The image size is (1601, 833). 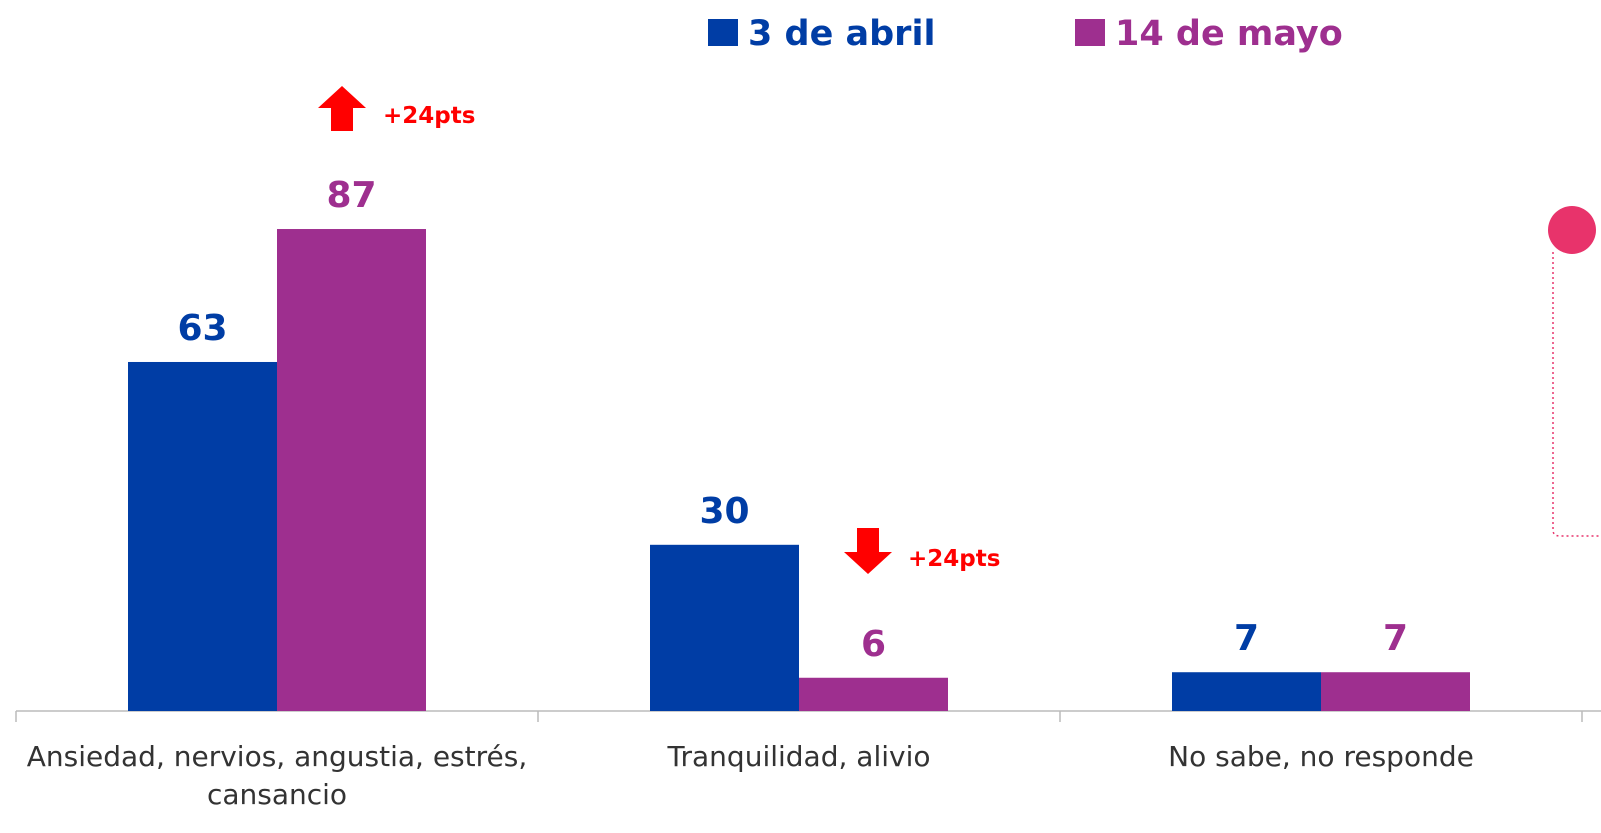 I want to click on legend-label: 14 de mayo, so click(x=1229, y=34).